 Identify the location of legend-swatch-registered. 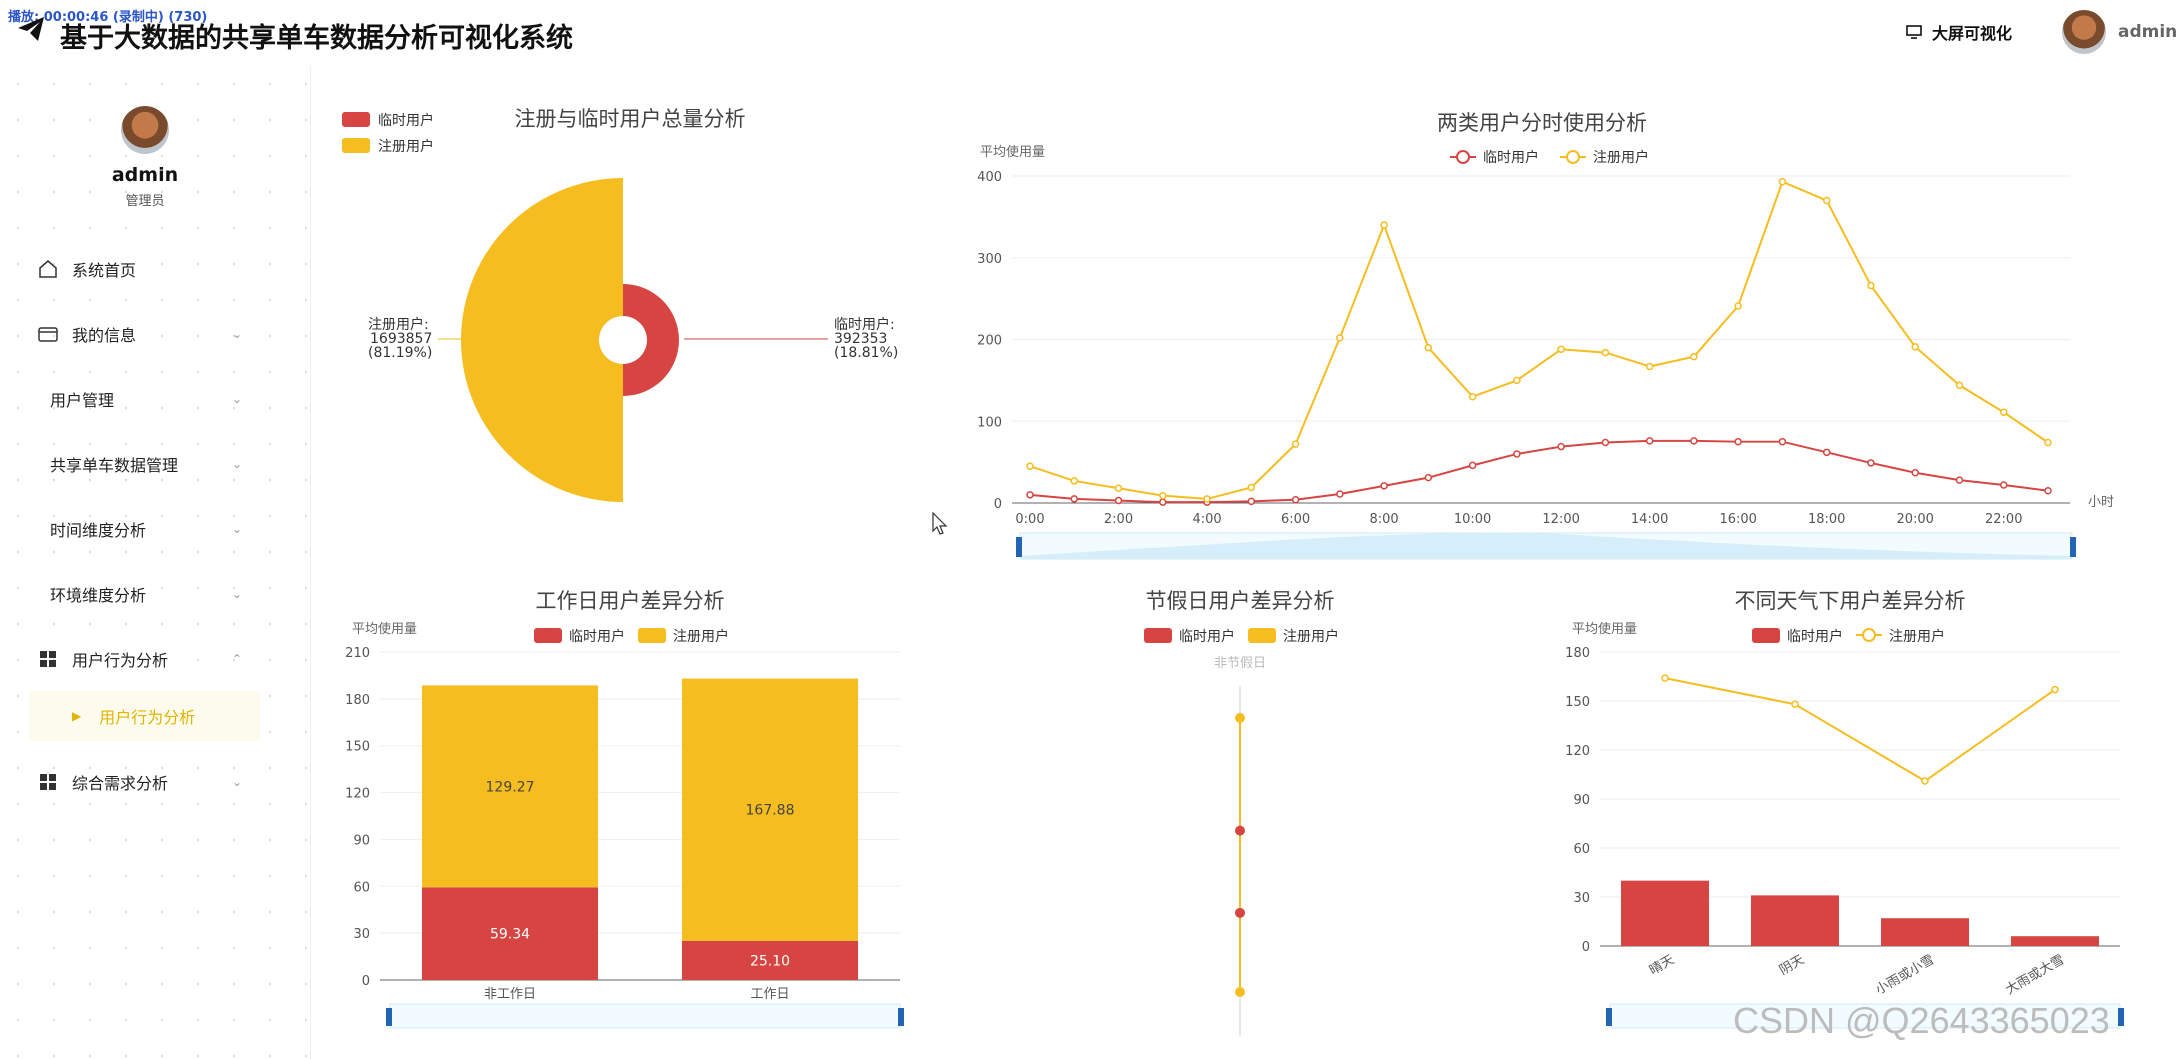
(356, 145).